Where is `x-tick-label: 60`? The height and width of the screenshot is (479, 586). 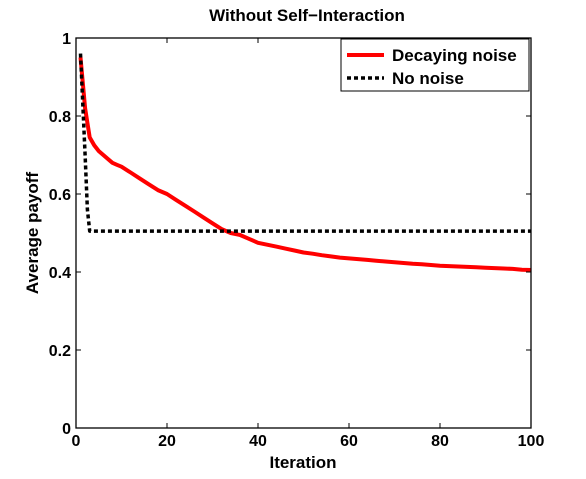 x-tick-label: 60 is located at coordinates (349, 441).